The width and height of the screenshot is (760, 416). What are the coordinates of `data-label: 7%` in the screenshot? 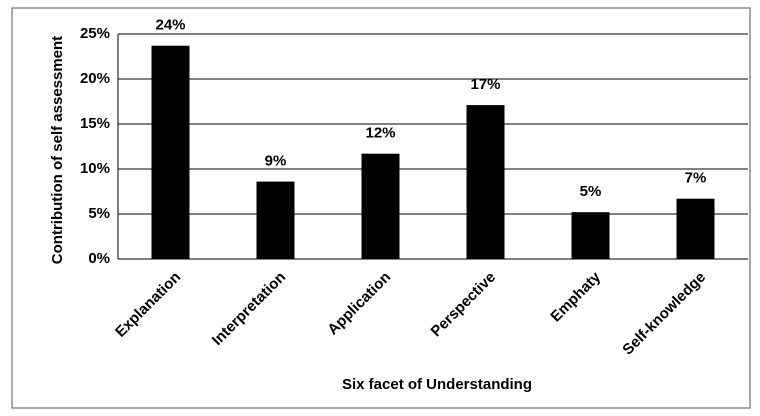 It's located at (696, 178).